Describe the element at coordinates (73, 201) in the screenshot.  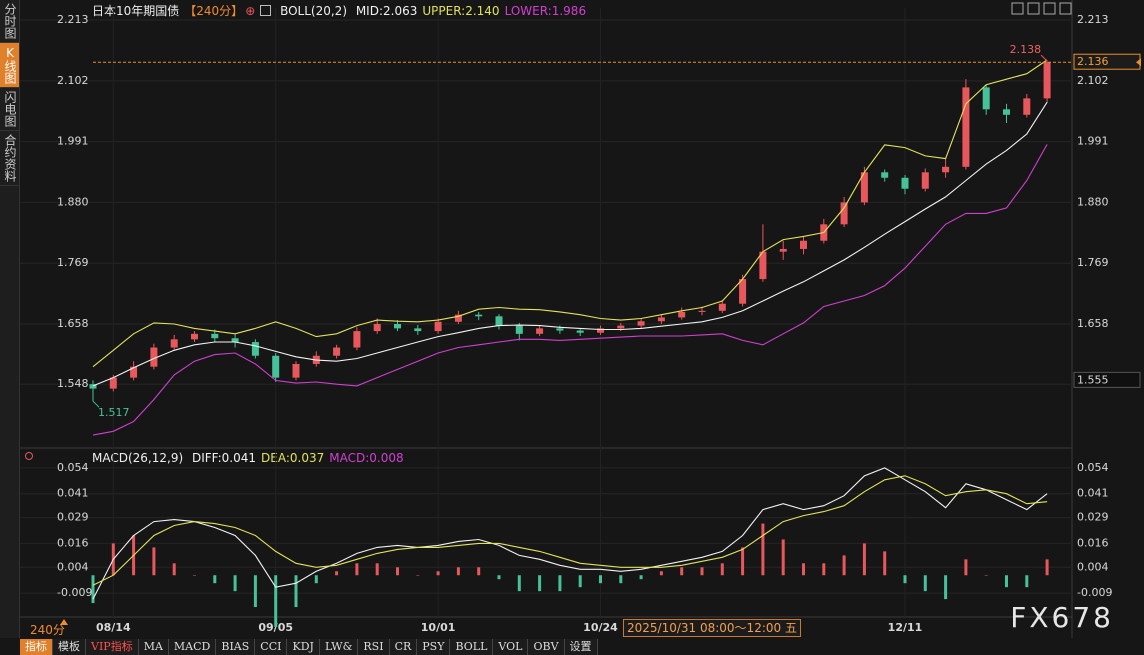
I see `y-tick-label: 1.880` at that location.